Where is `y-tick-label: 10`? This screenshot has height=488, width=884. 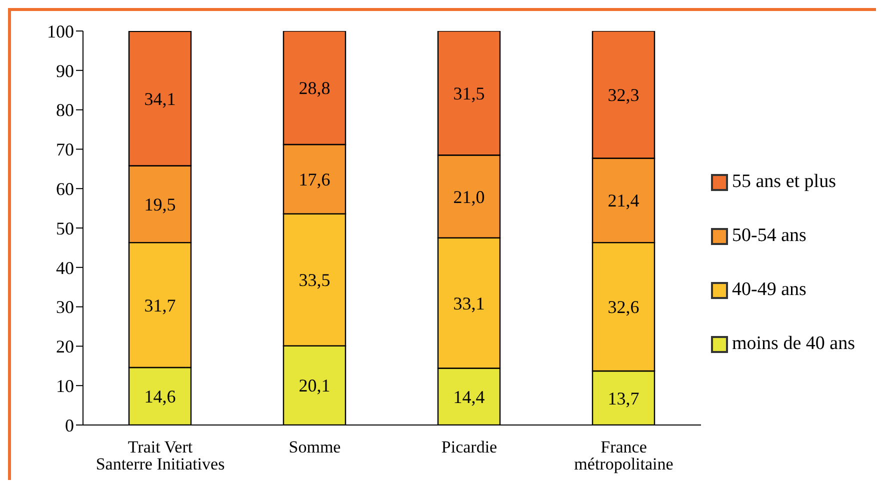 y-tick-label: 10 is located at coordinates (65, 386).